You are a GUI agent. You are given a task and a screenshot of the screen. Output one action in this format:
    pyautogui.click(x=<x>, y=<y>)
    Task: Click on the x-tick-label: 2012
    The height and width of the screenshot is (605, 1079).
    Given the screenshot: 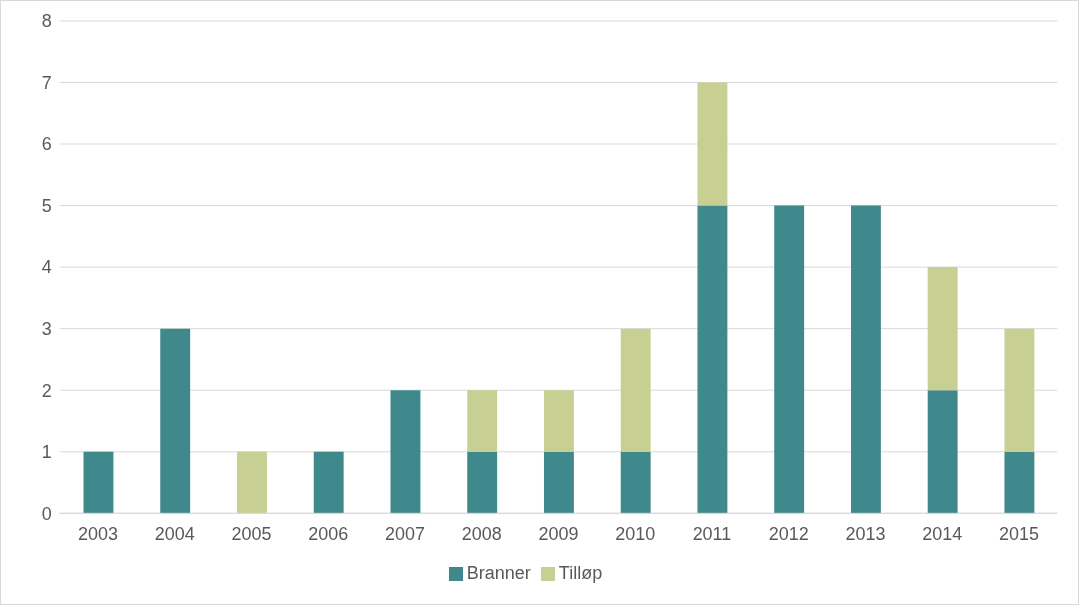 What is the action you would take?
    pyautogui.click(x=788, y=533)
    